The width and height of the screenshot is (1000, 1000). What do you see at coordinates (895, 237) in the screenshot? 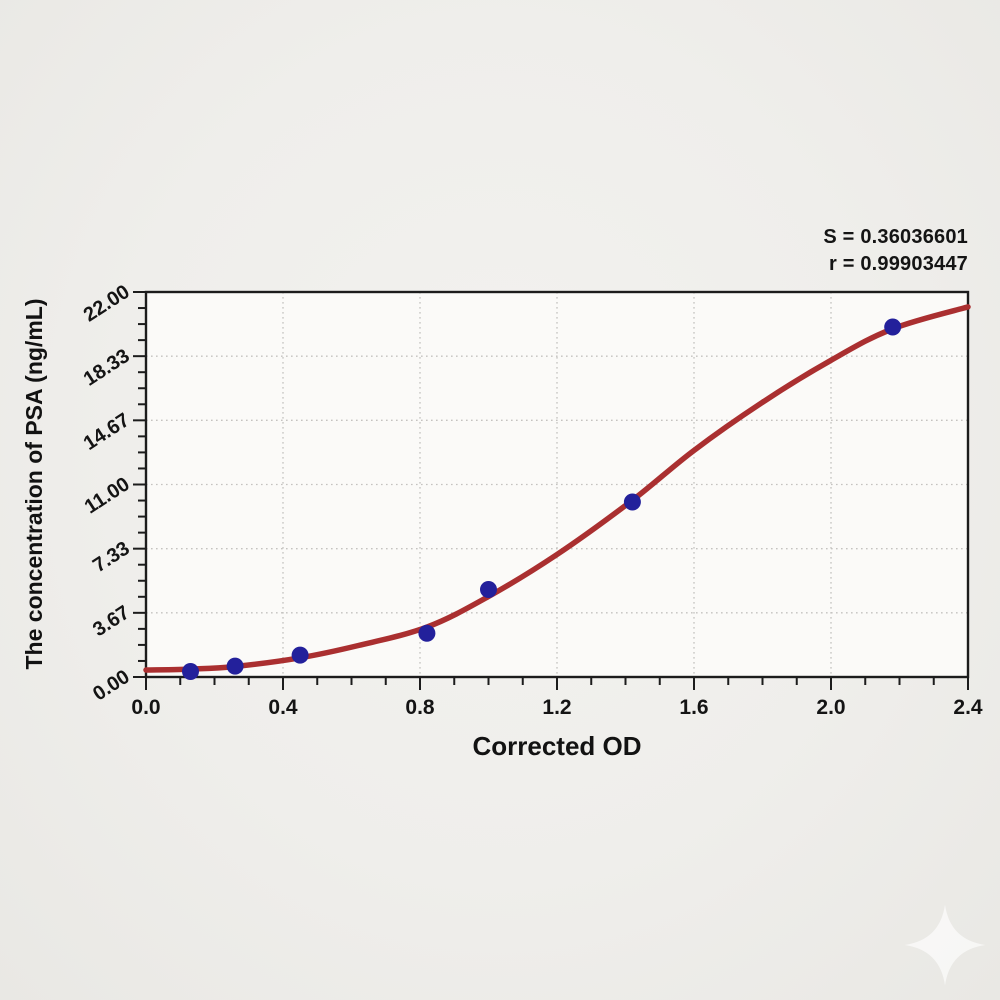
I see `s-value-text: S = 0.36036601` at bounding box center [895, 237].